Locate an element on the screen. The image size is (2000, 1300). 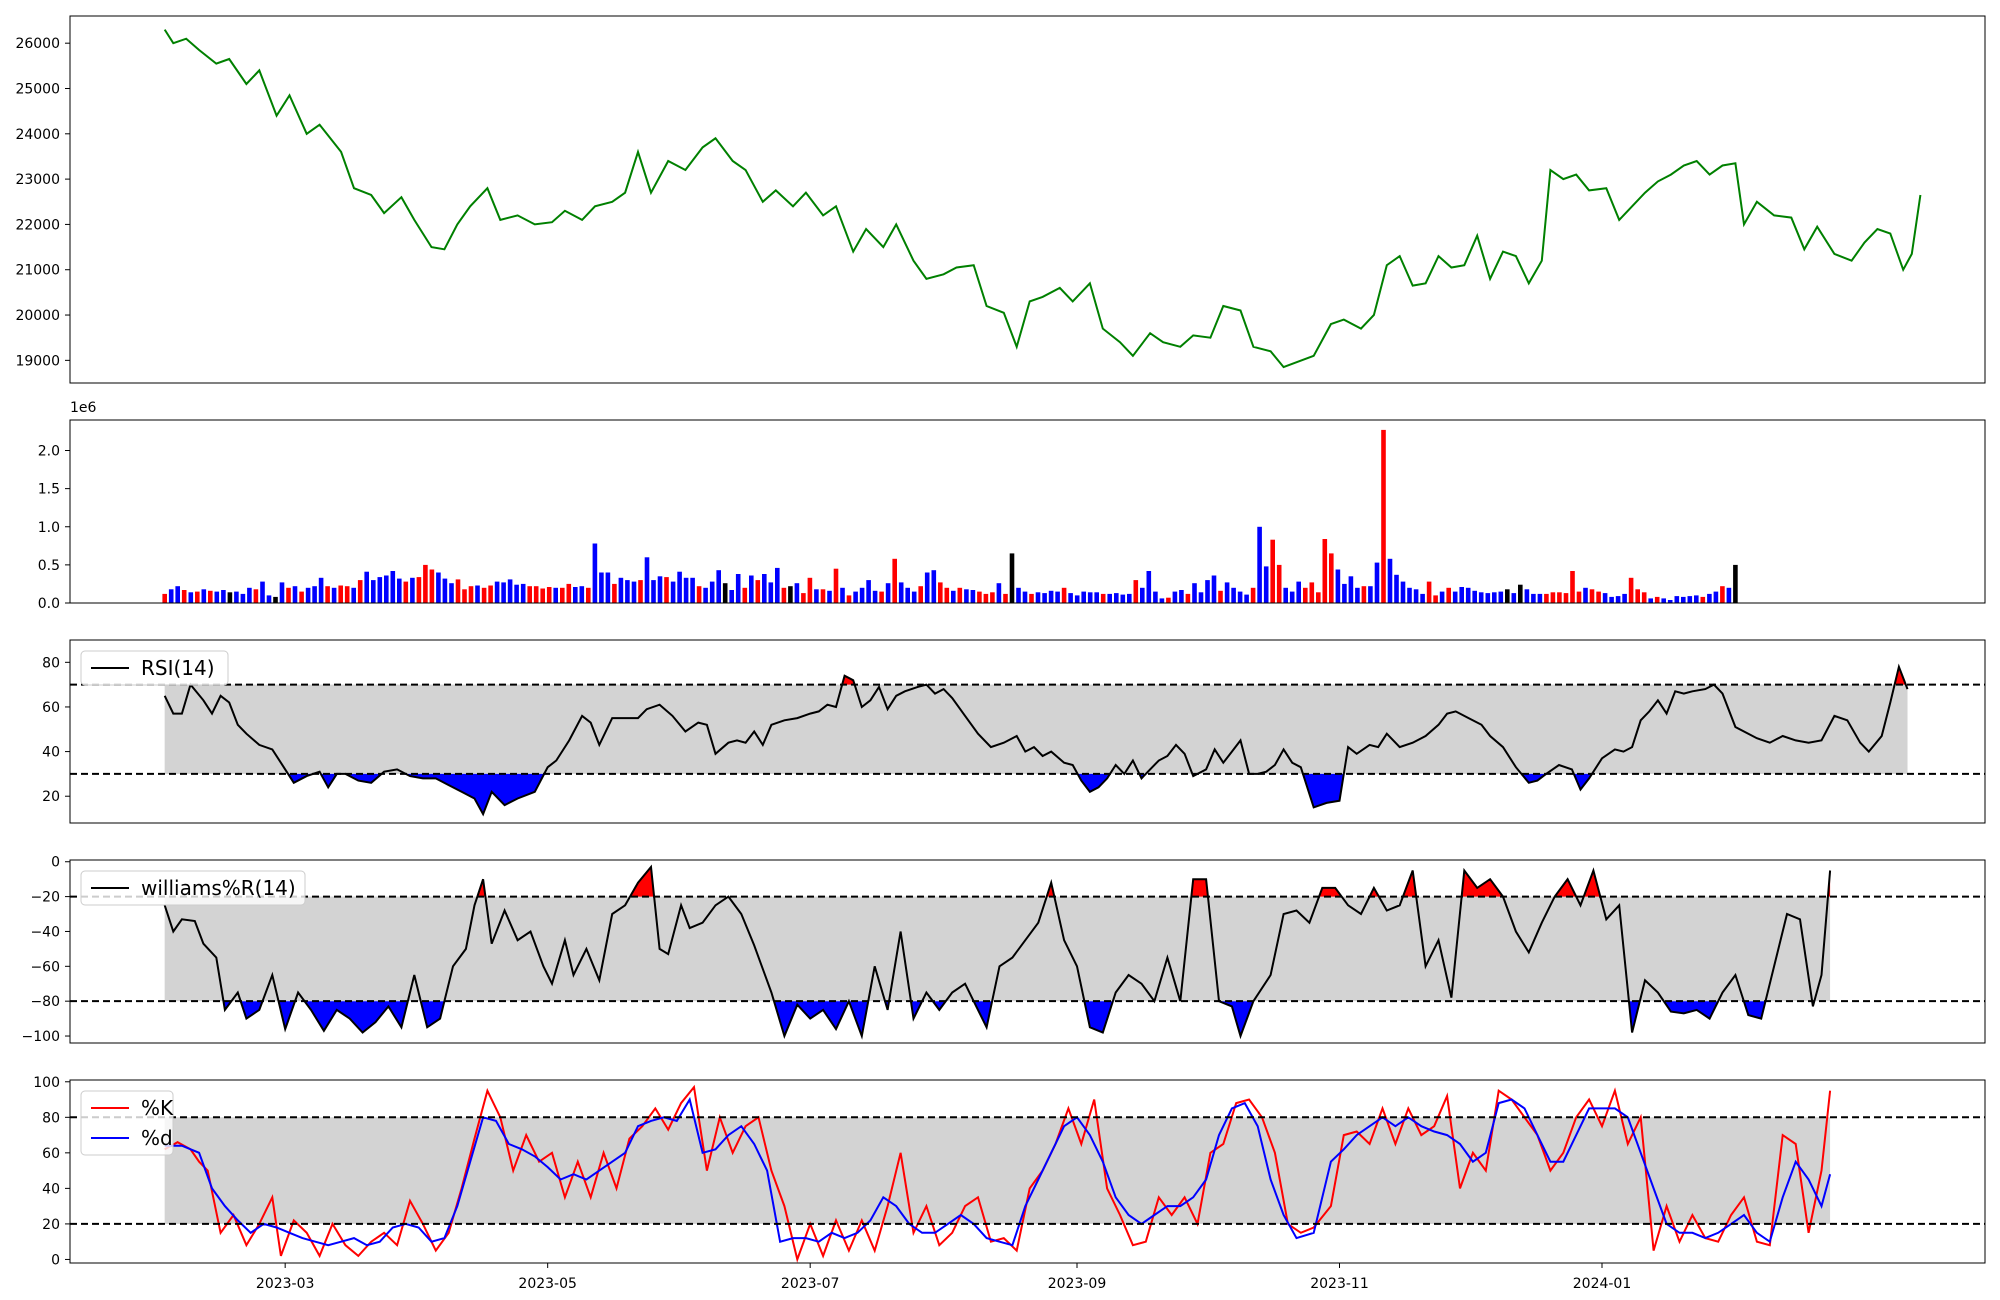
y-tick-label: 1.5 is located at coordinates (49, 490).